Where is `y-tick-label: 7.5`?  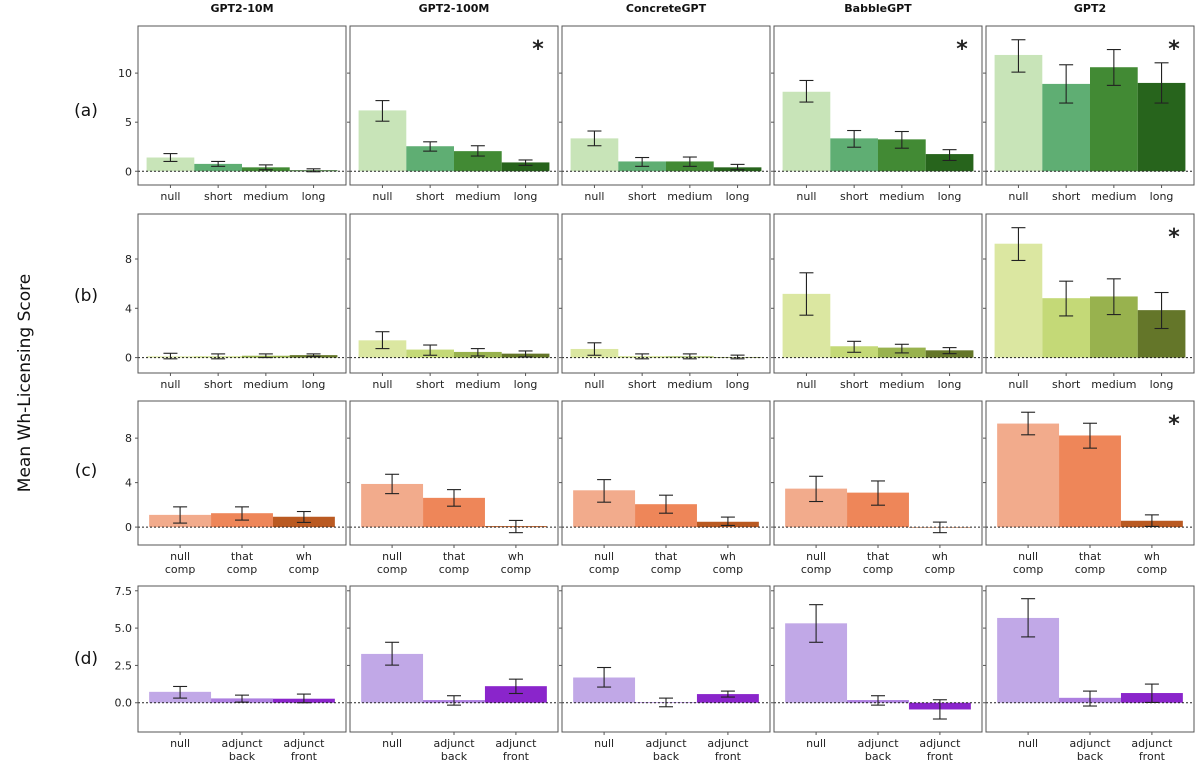
y-tick-label: 7.5 is located at coordinates (124, 591).